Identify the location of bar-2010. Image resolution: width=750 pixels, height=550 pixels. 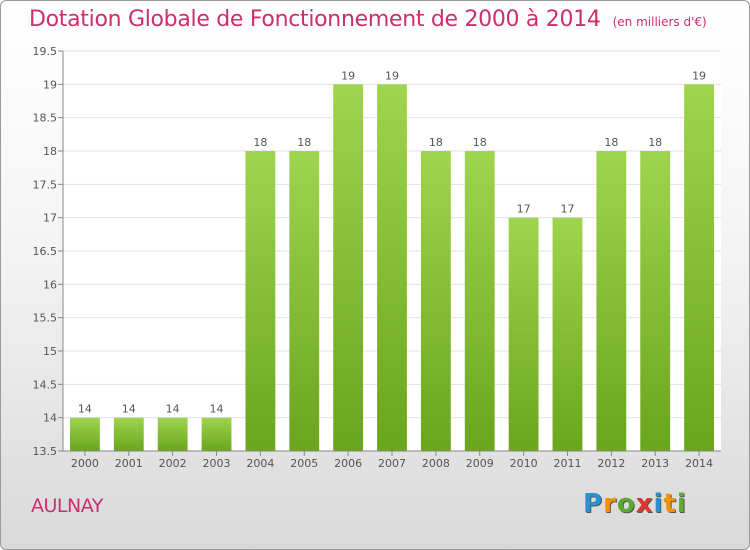
(523, 334).